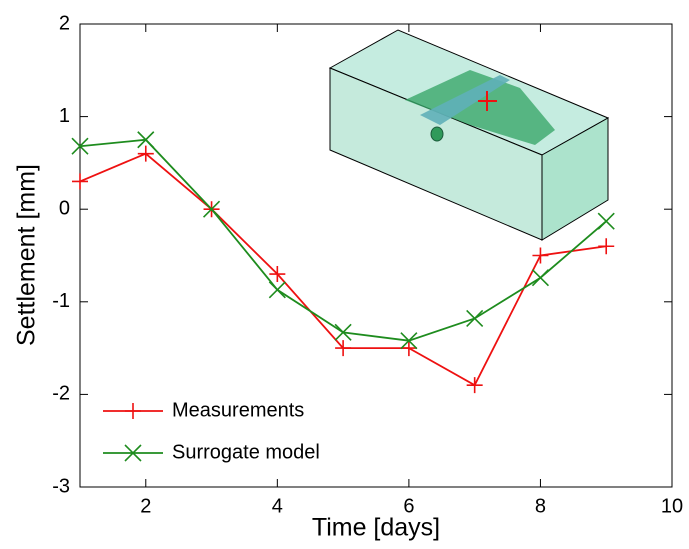 Image resolution: width=689 pixels, height=549 pixels. What do you see at coordinates (27, 255) in the screenshot?
I see `y-axis-label: Settlement [mm]` at bounding box center [27, 255].